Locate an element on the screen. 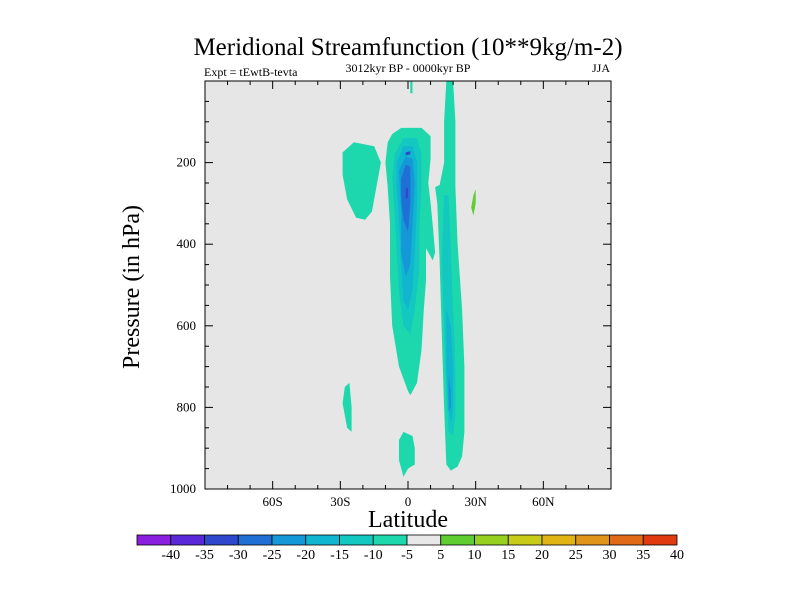 Image resolution: width=800 pixels, height=600 pixels. colorbar-label: -20 is located at coordinates (305, 555).